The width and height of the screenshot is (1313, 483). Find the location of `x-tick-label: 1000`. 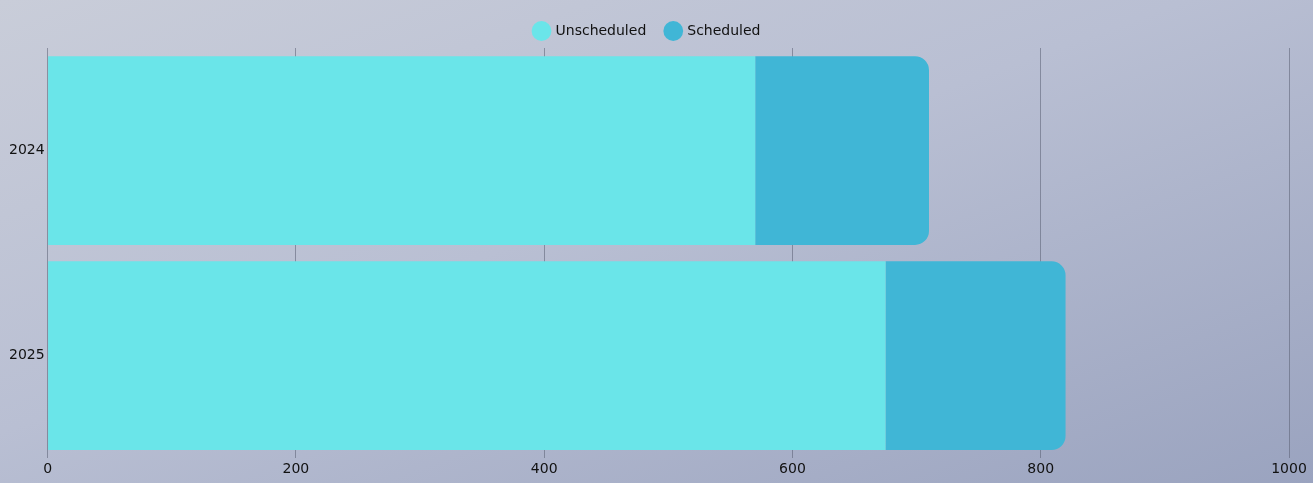

x-tick-label: 1000 is located at coordinates (1289, 468).